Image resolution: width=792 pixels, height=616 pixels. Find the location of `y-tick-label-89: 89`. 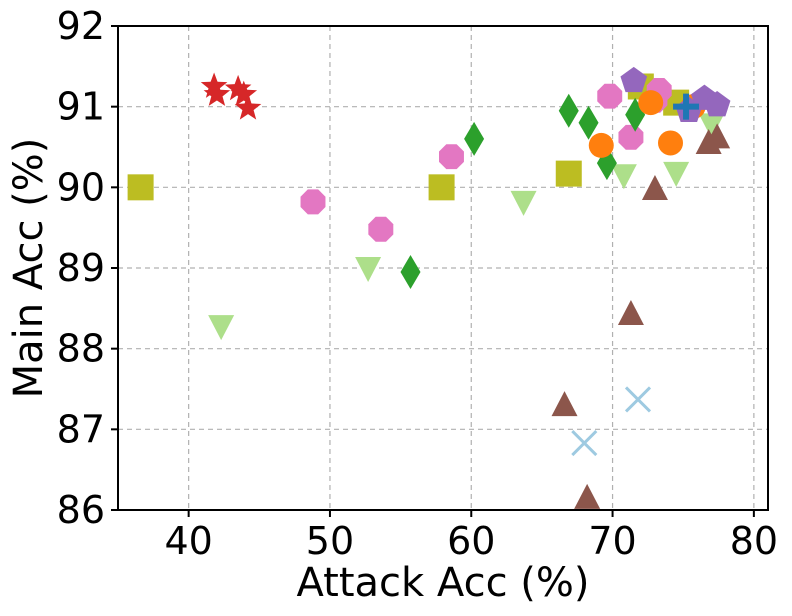

y-tick-label-89: 89 is located at coordinates (81, 268).